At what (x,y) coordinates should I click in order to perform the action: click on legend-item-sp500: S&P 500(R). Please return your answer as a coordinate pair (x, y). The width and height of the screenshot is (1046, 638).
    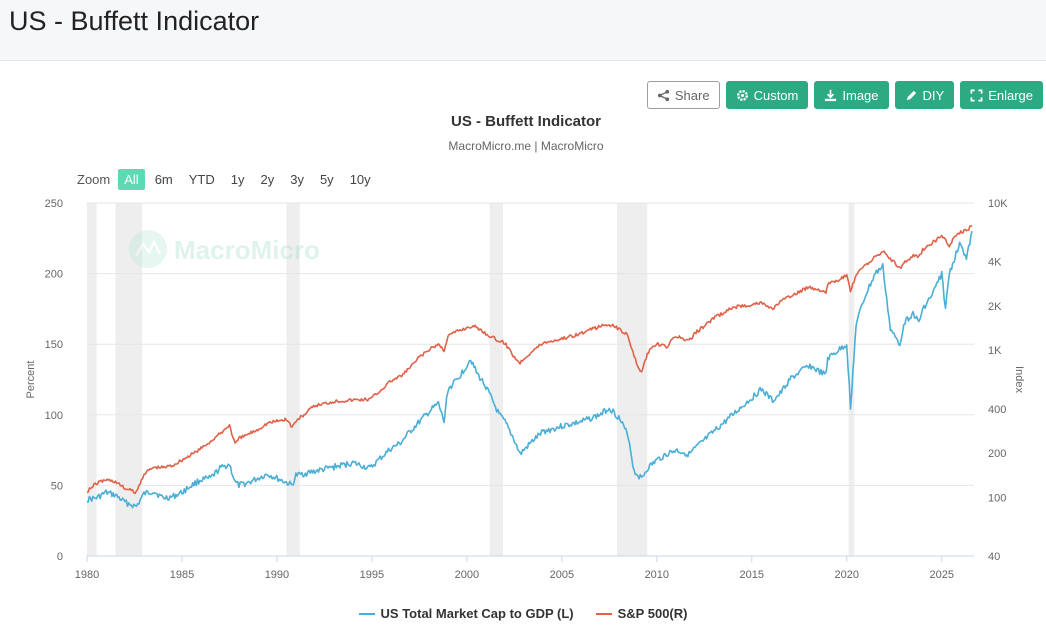
    Looking at the image, I should click on (641, 613).